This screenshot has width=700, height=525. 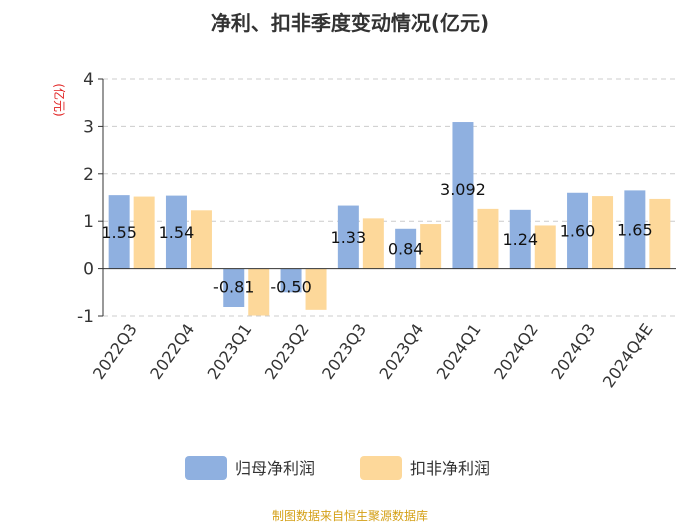 What do you see at coordinates (88, 80) in the screenshot?
I see `y-tick-label: 4` at bounding box center [88, 80].